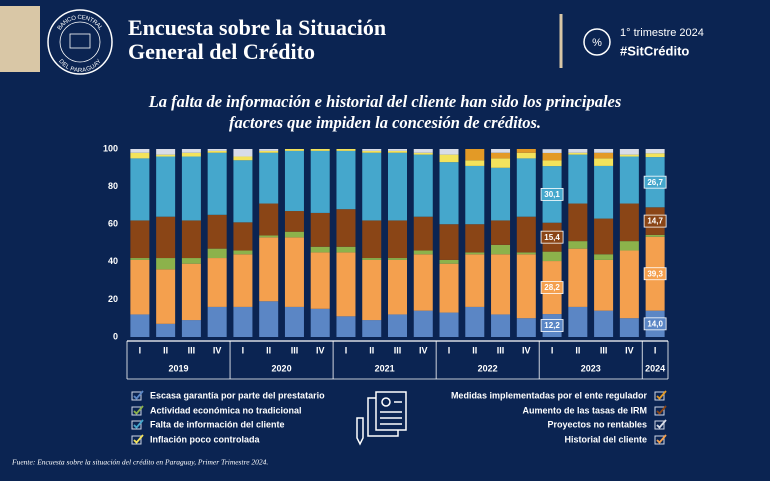  What do you see at coordinates (20, 39) in the screenshot?
I see `accent-strip` at bounding box center [20, 39].